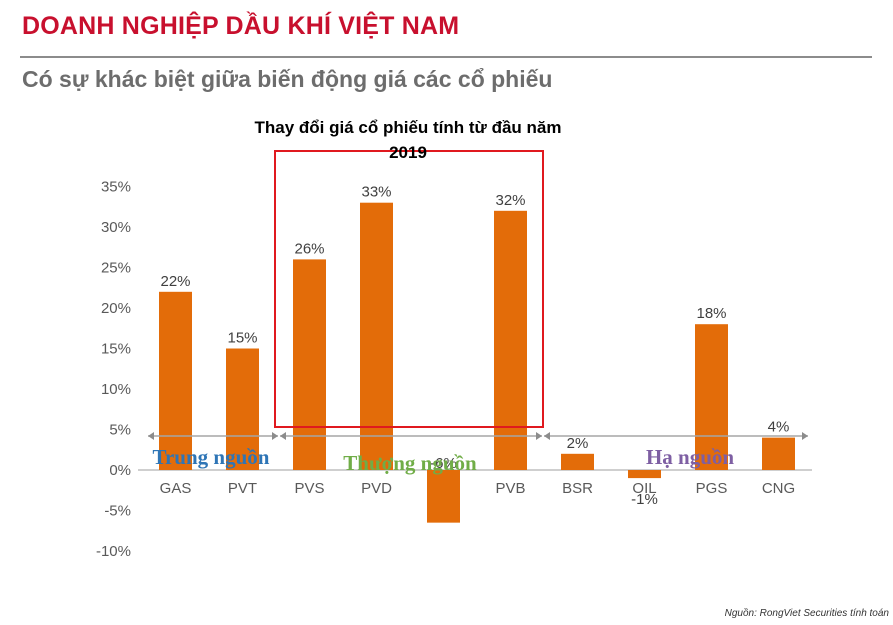 The height and width of the screenshot is (625, 893). I want to click on x-tick-label: CNG, so click(778, 488).